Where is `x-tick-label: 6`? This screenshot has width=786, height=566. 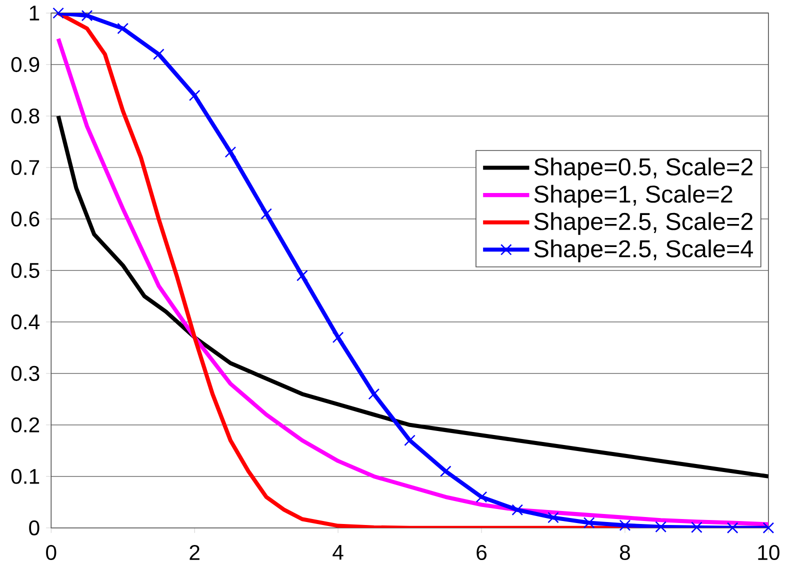 x-tick-label: 6 is located at coordinates (481, 552).